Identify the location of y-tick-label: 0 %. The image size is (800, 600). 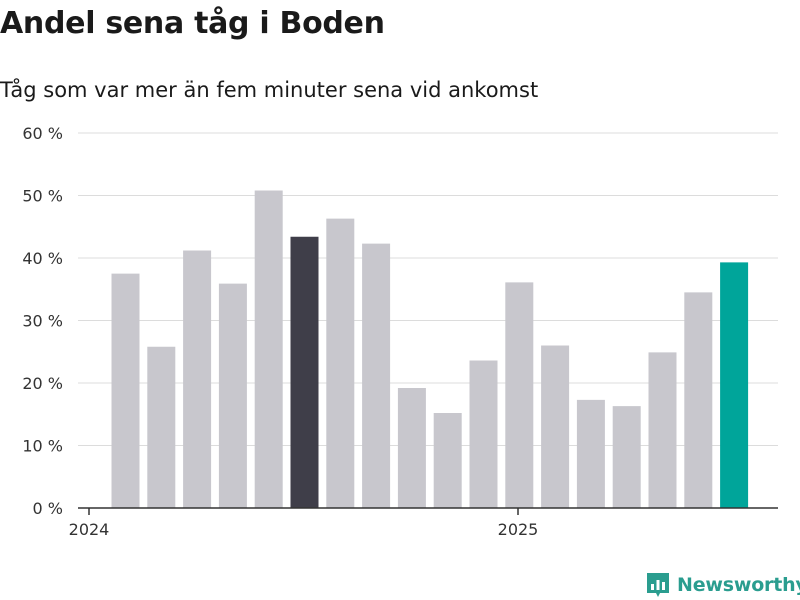
(48, 508).